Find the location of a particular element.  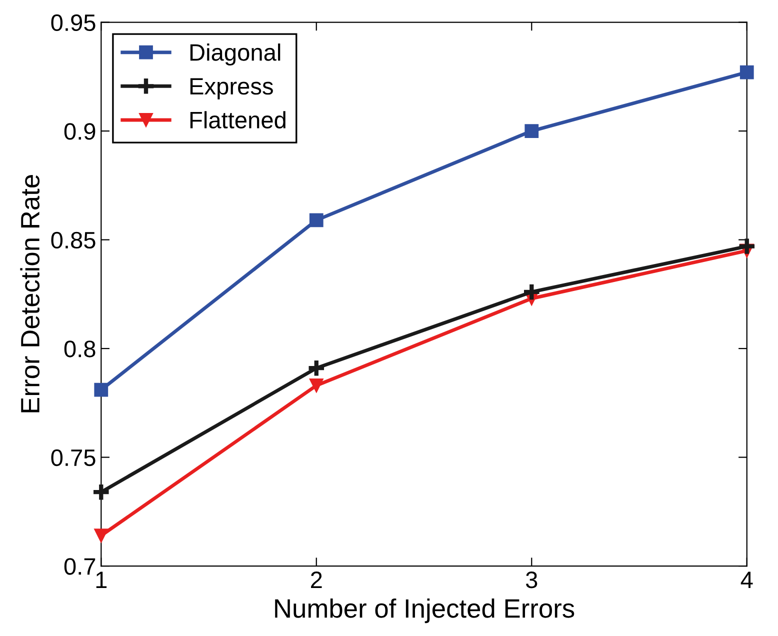

x-tick-label: 4 is located at coordinates (746, 580).